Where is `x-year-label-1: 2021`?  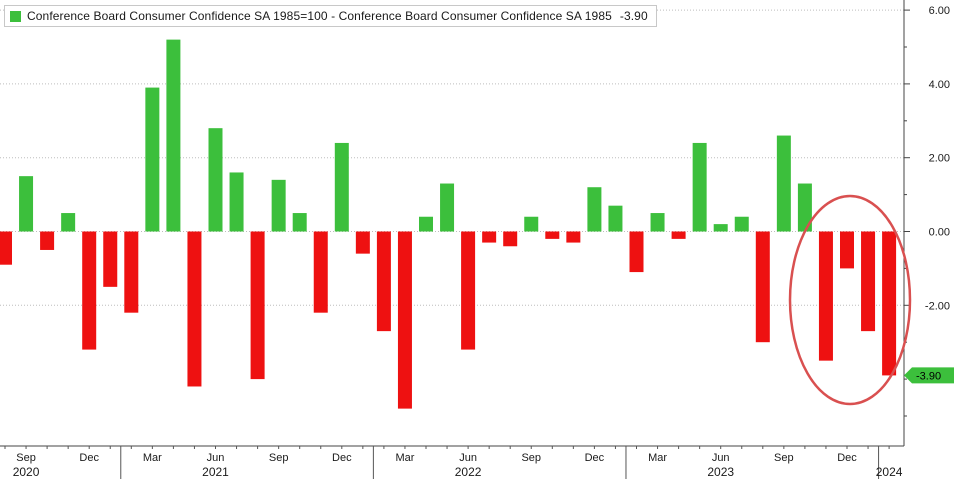 x-year-label-1: 2021 is located at coordinates (215, 472).